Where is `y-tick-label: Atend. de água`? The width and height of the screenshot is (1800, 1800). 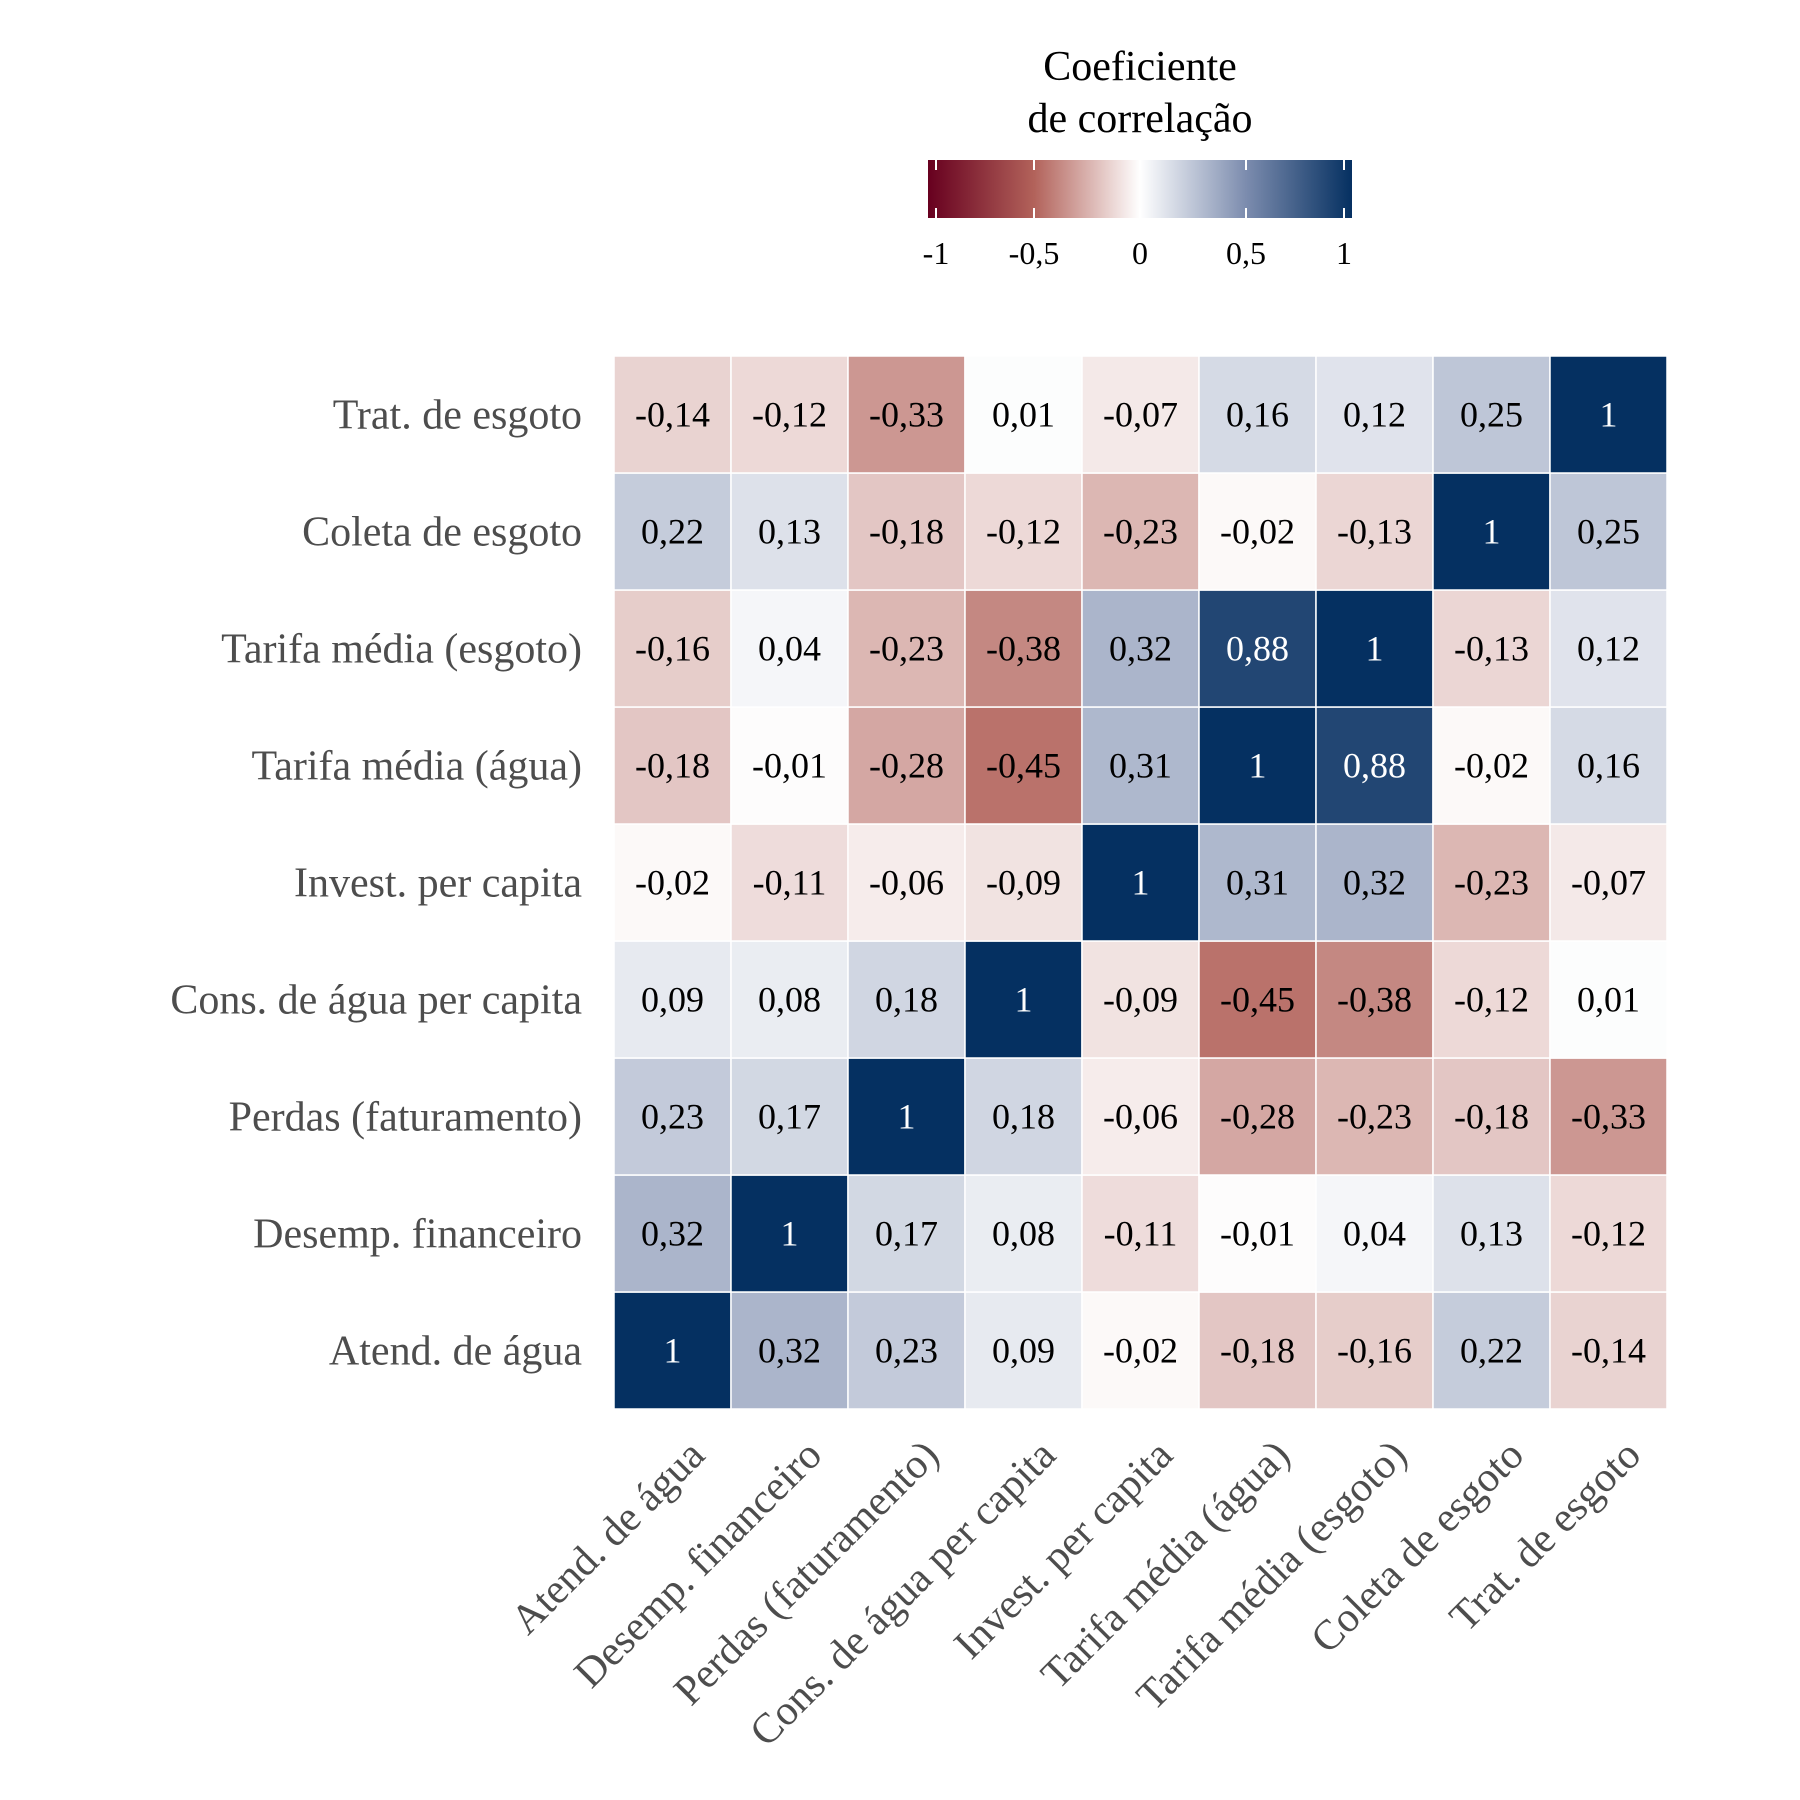 y-tick-label: Atend. de água is located at coordinates (455, 1352).